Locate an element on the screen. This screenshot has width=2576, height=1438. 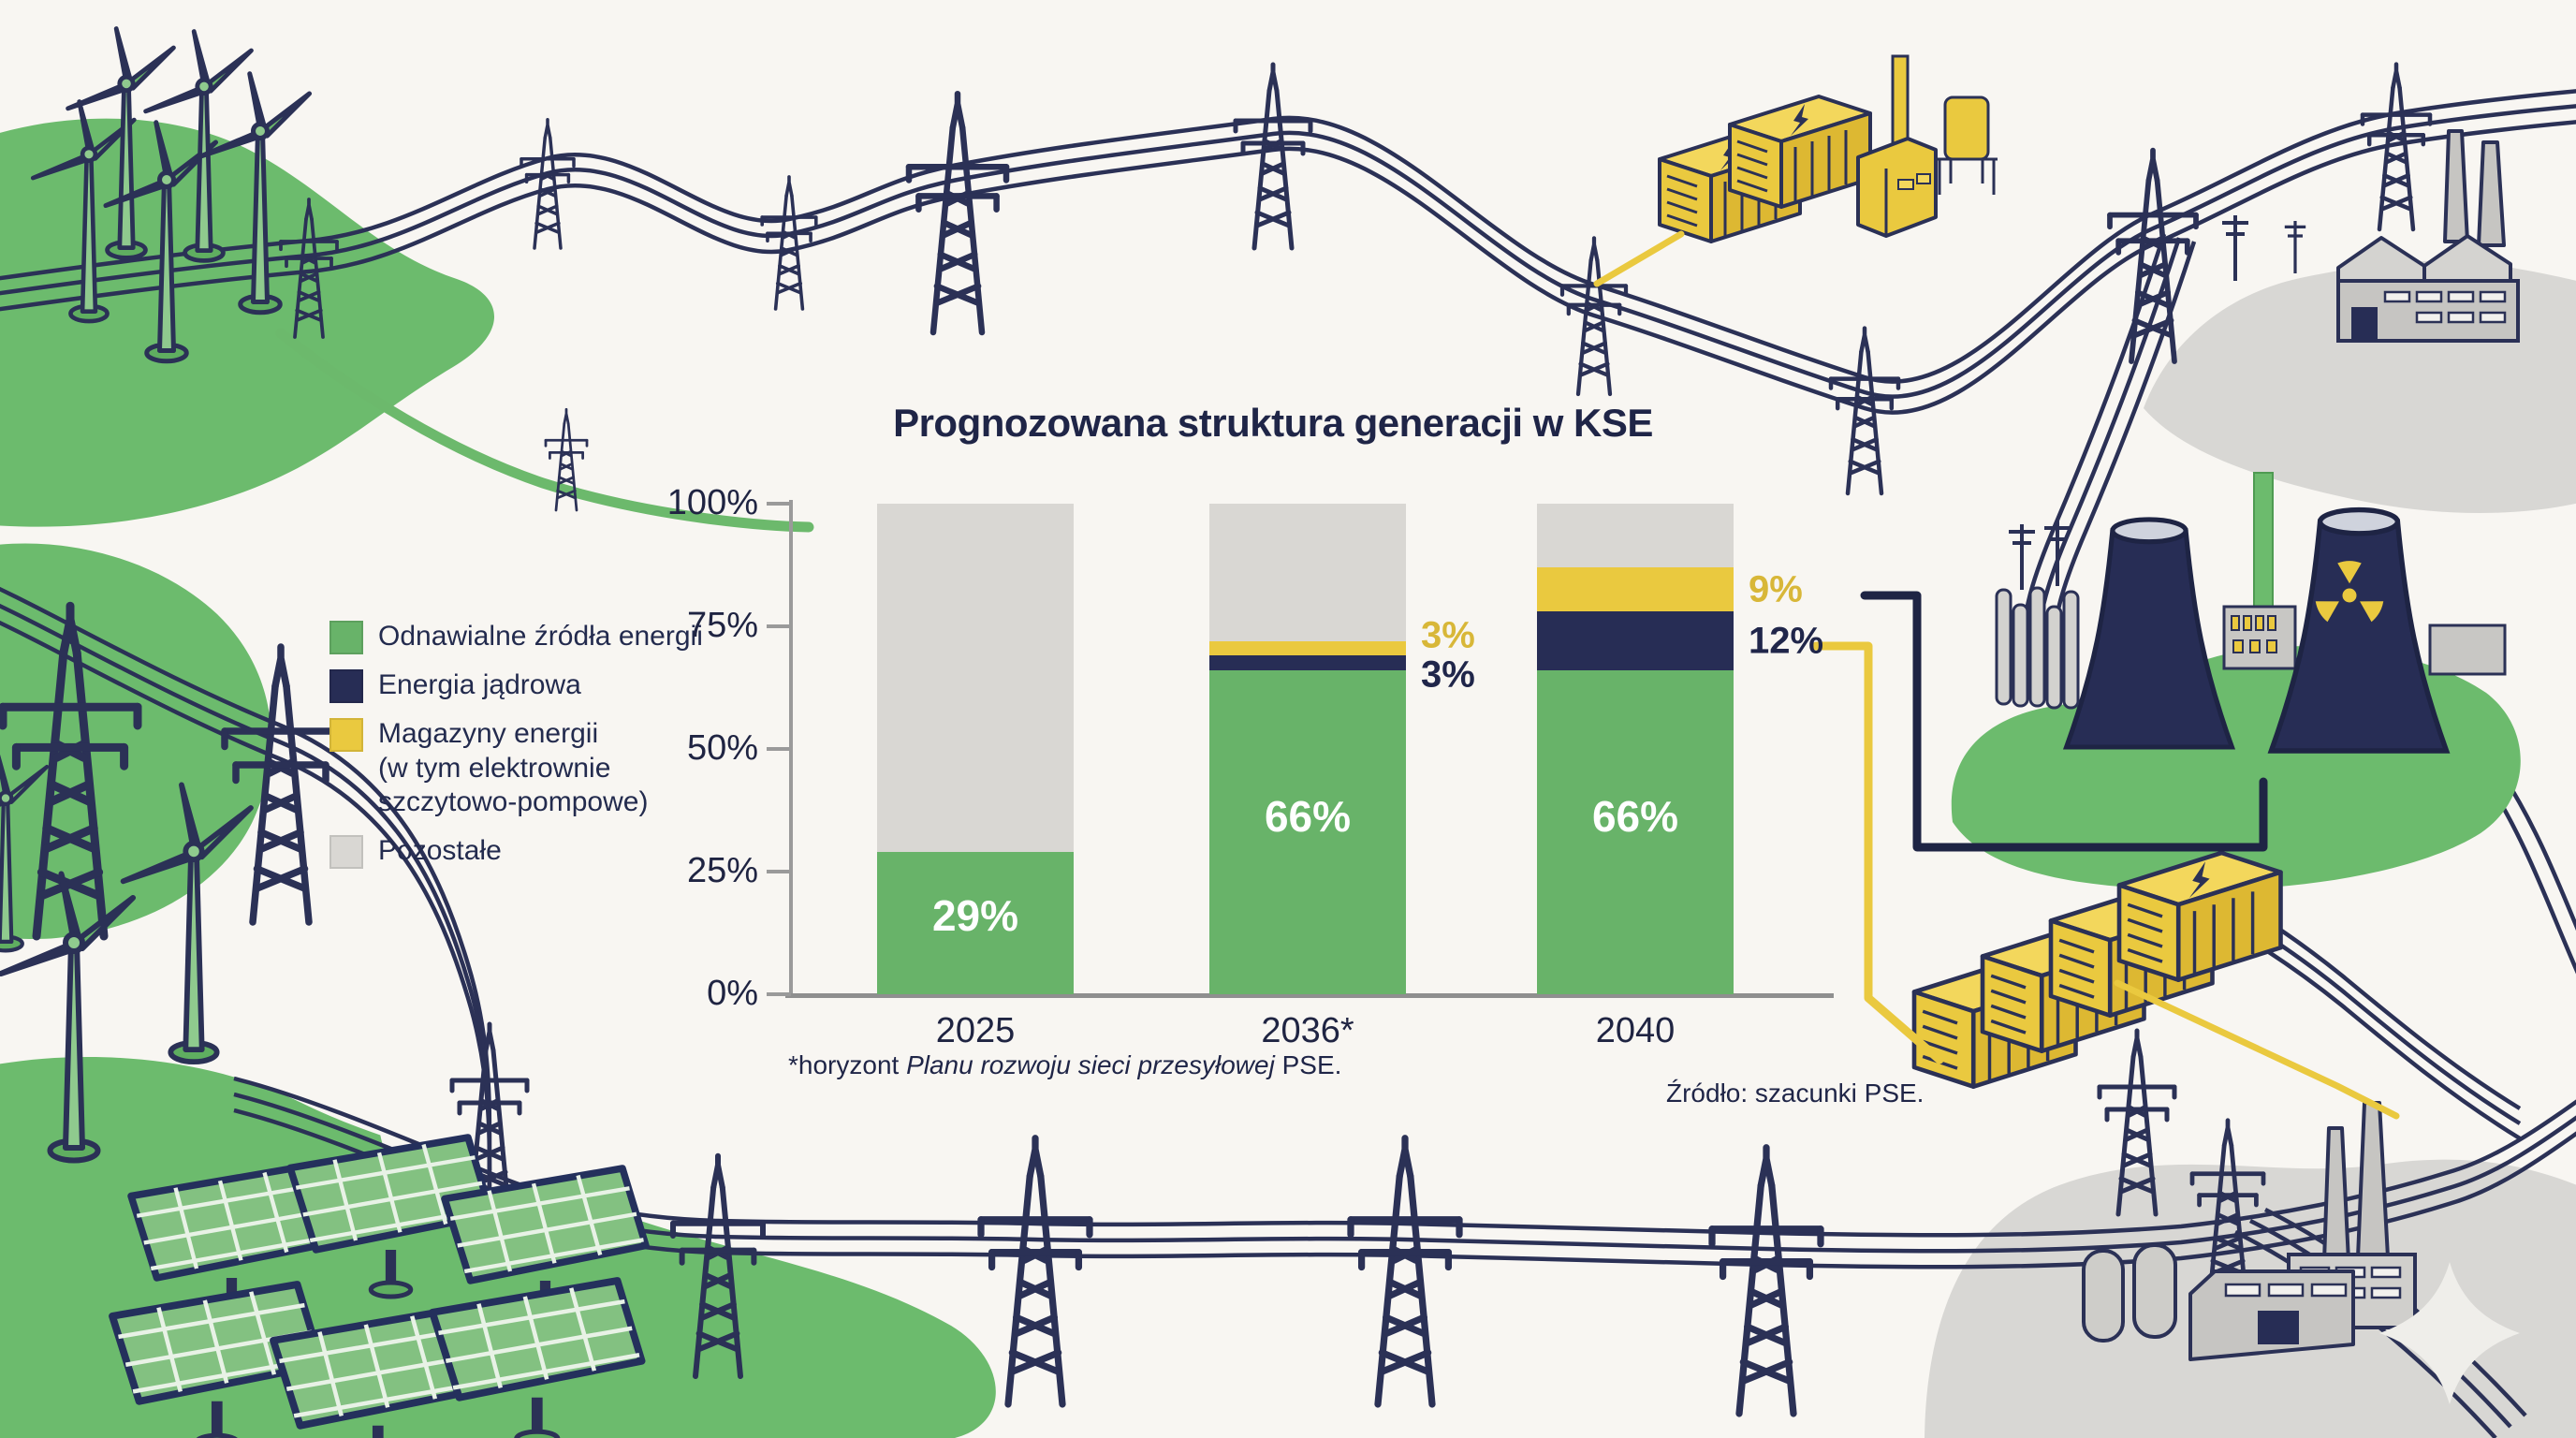
category-label-2025: 2025 is located at coordinates (975, 1030).